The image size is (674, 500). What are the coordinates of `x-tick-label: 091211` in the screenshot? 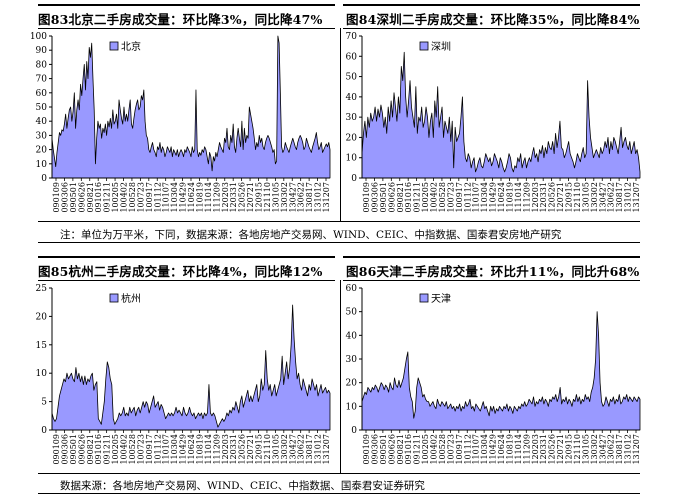 It's located at (107, 449).